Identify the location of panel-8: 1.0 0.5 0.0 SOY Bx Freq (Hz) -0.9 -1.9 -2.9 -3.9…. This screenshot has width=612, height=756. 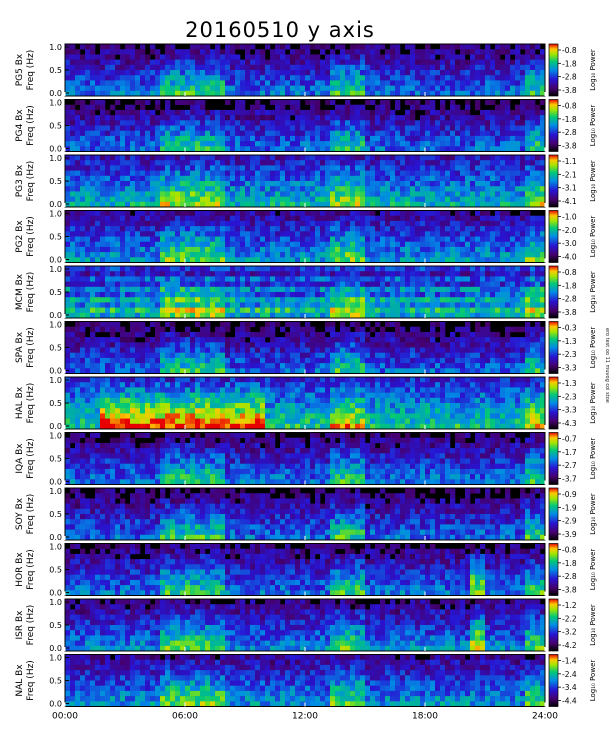
(306, 514).